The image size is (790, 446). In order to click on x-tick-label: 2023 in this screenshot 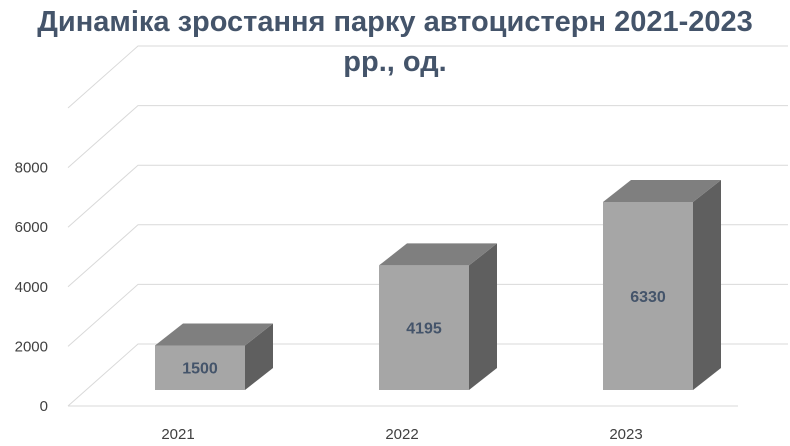, I will do `click(625, 434)`.